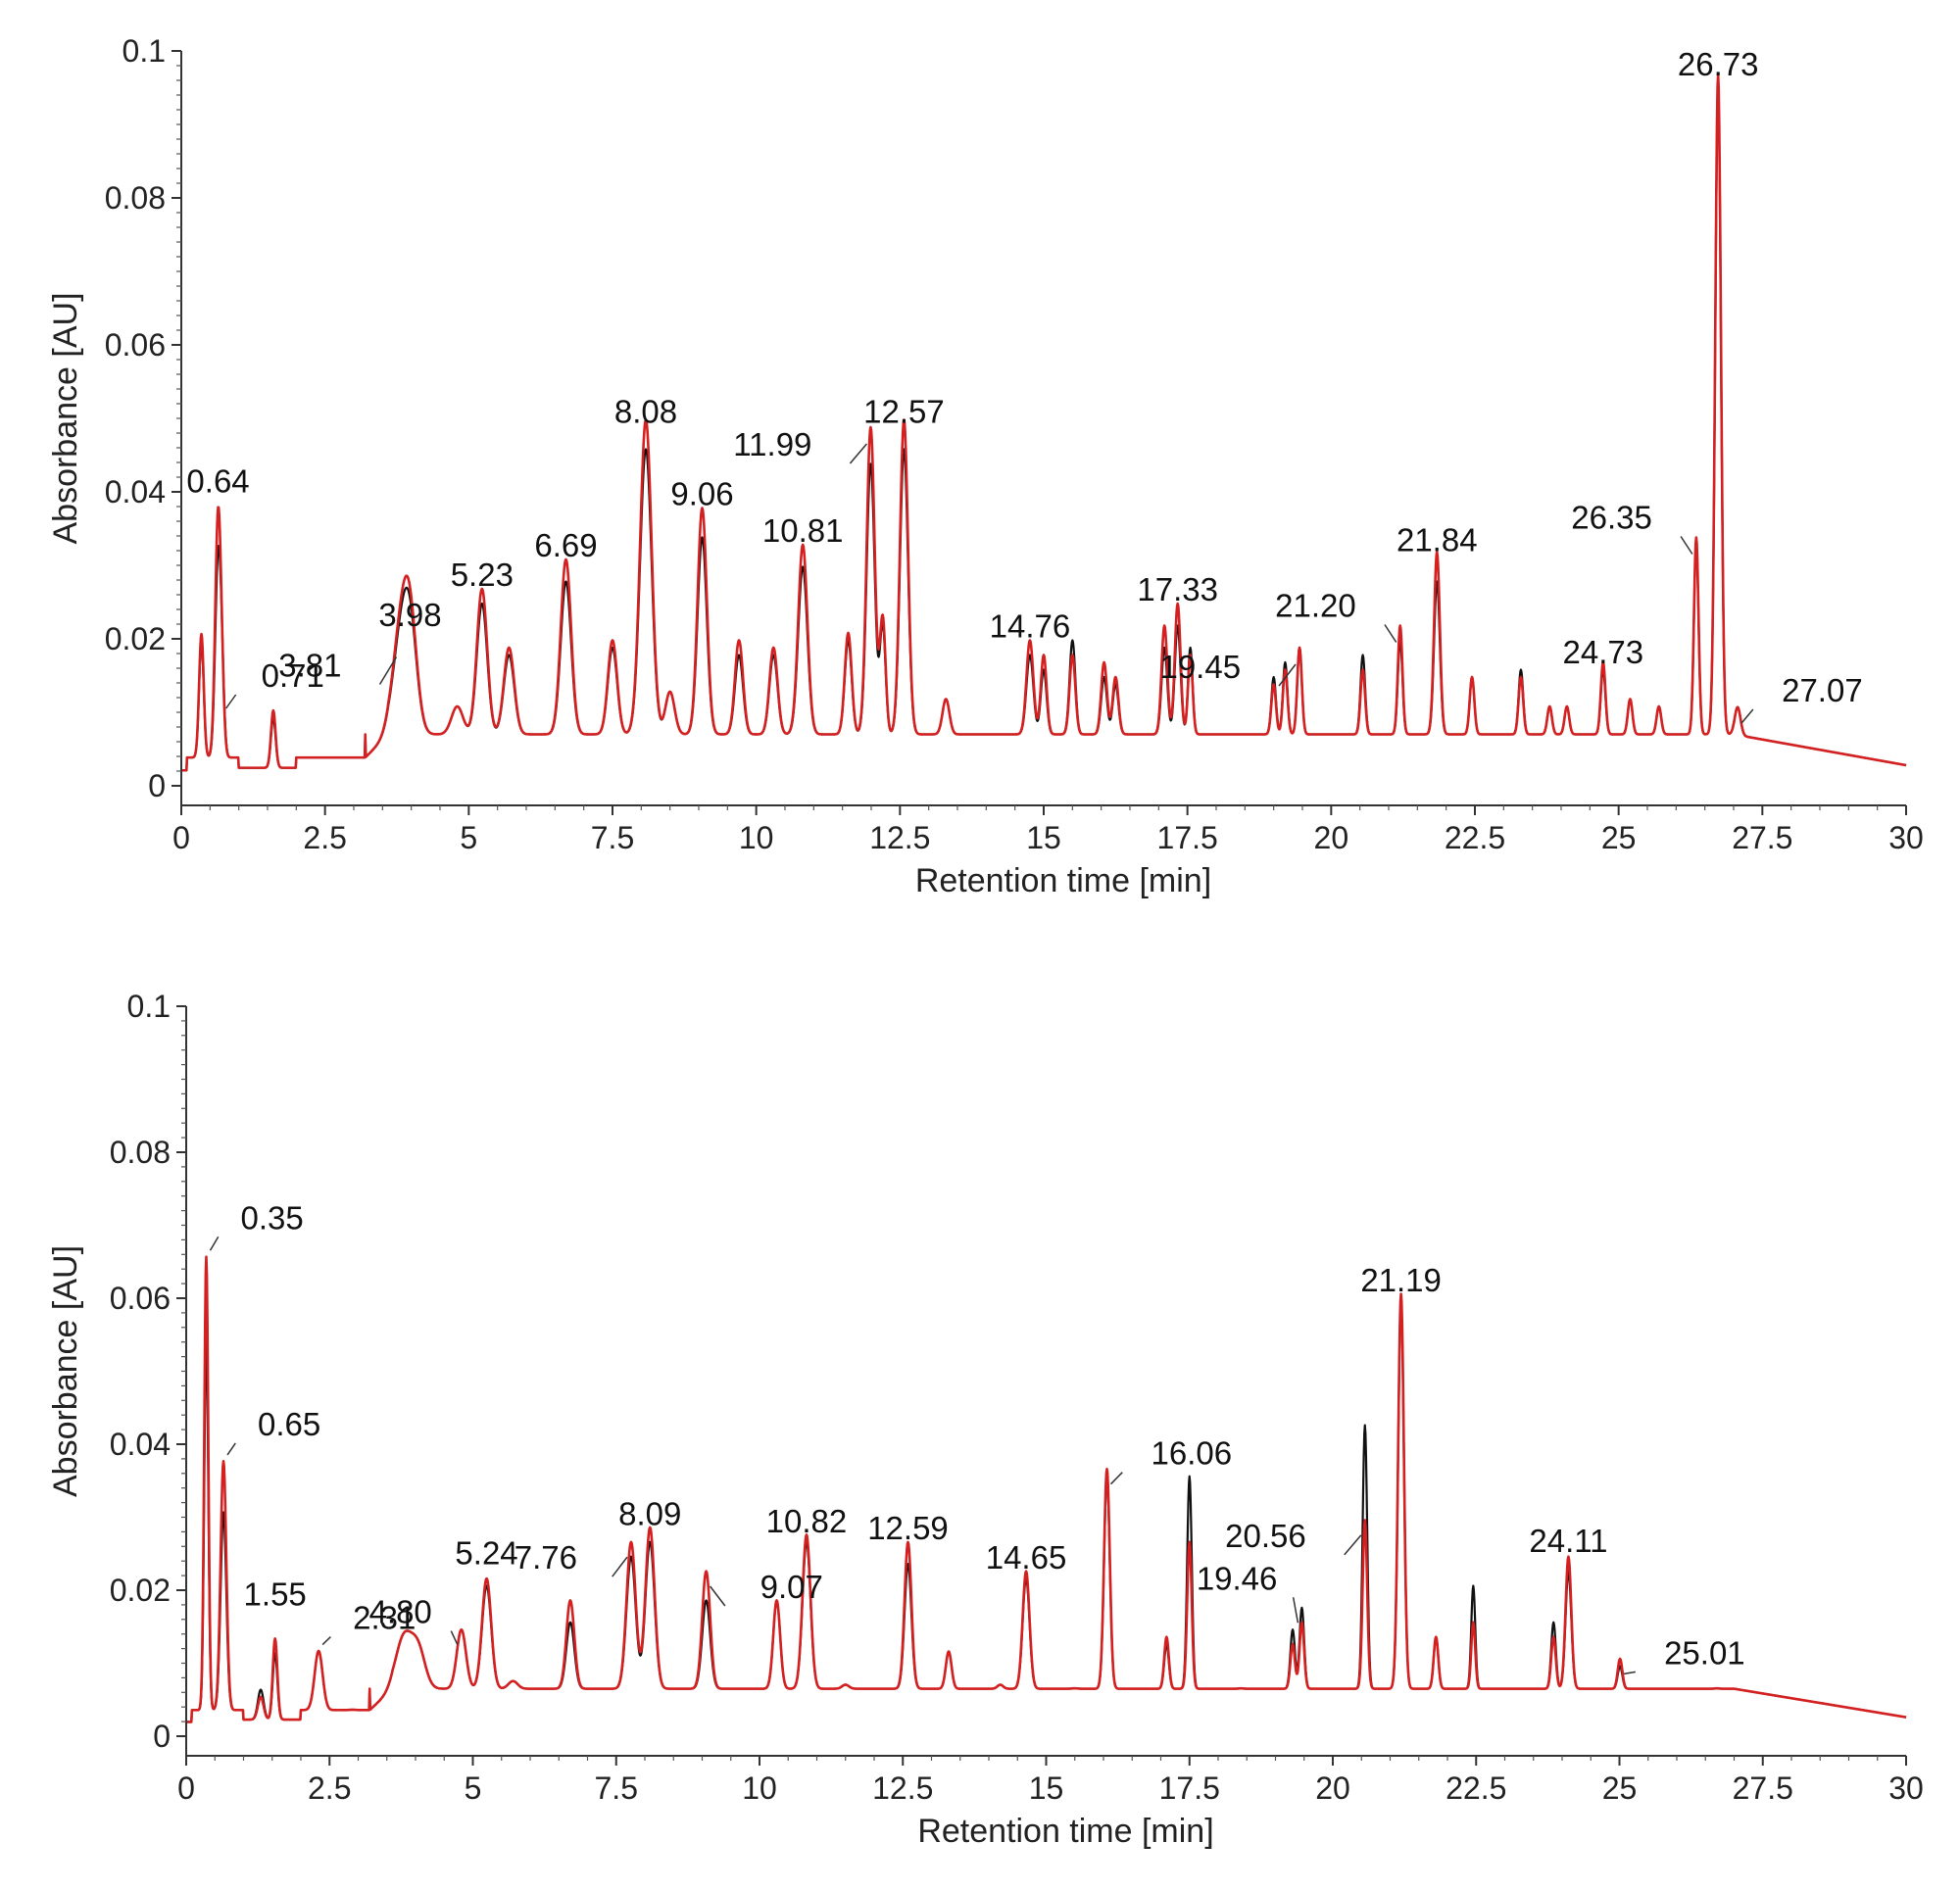 This screenshot has width=1960, height=1891. What do you see at coordinates (1822, 690) in the screenshot?
I see `peak-label: 27.07` at bounding box center [1822, 690].